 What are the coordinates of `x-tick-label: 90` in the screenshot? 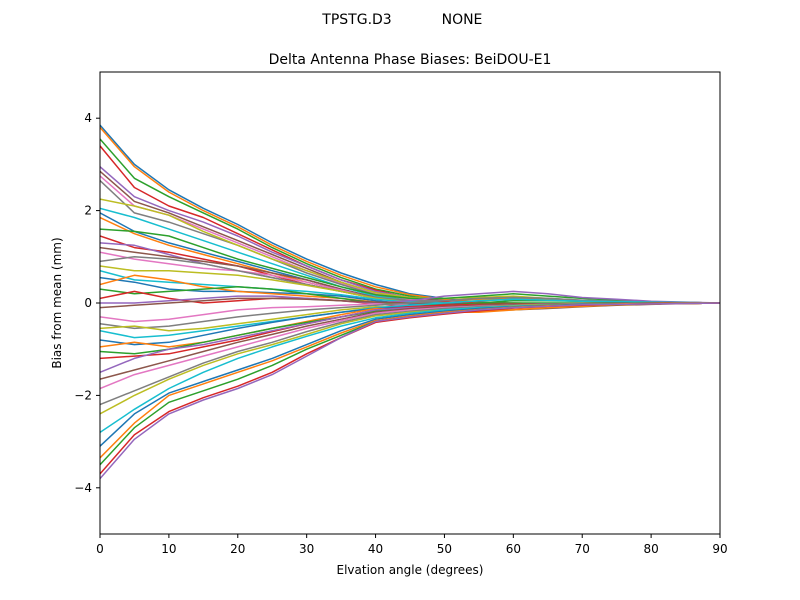 It's located at (719, 549).